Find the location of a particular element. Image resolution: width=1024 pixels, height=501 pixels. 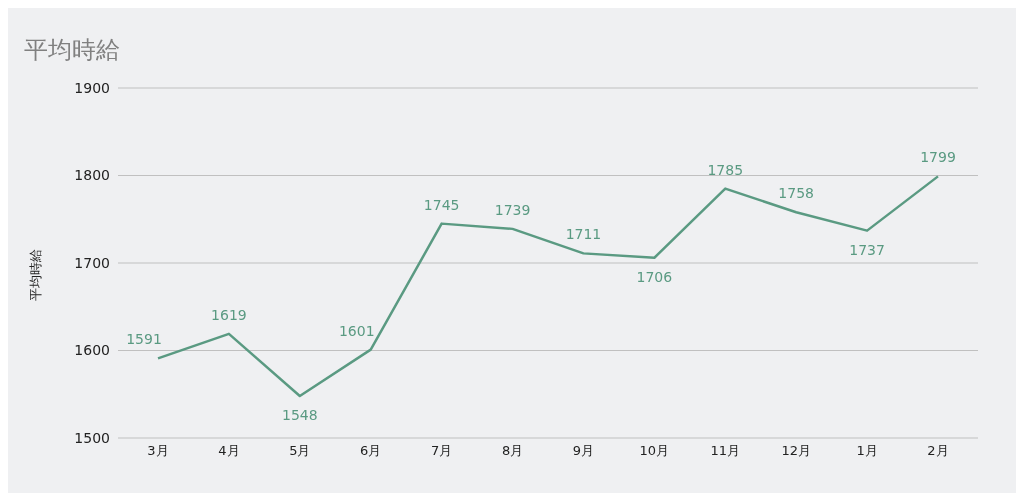

x-tick-label: 3月 is located at coordinates (158, 451).